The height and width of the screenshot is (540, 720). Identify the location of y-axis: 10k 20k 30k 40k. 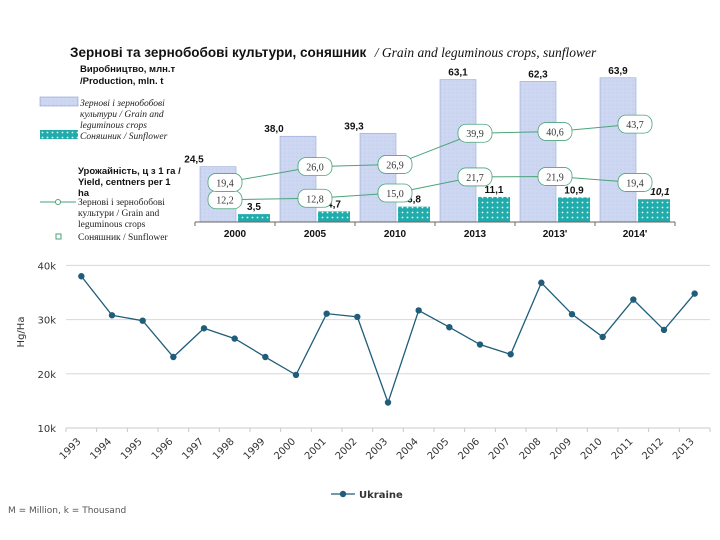
(46, 348).